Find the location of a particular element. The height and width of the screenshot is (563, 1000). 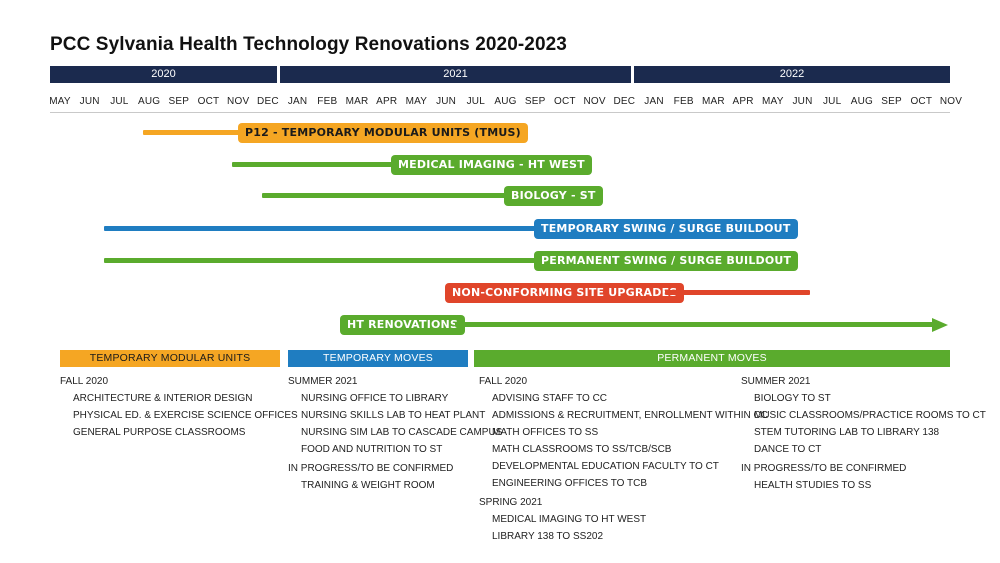

list-item: ADVISING STAFF TO CC is located at coordinates (550, 398).